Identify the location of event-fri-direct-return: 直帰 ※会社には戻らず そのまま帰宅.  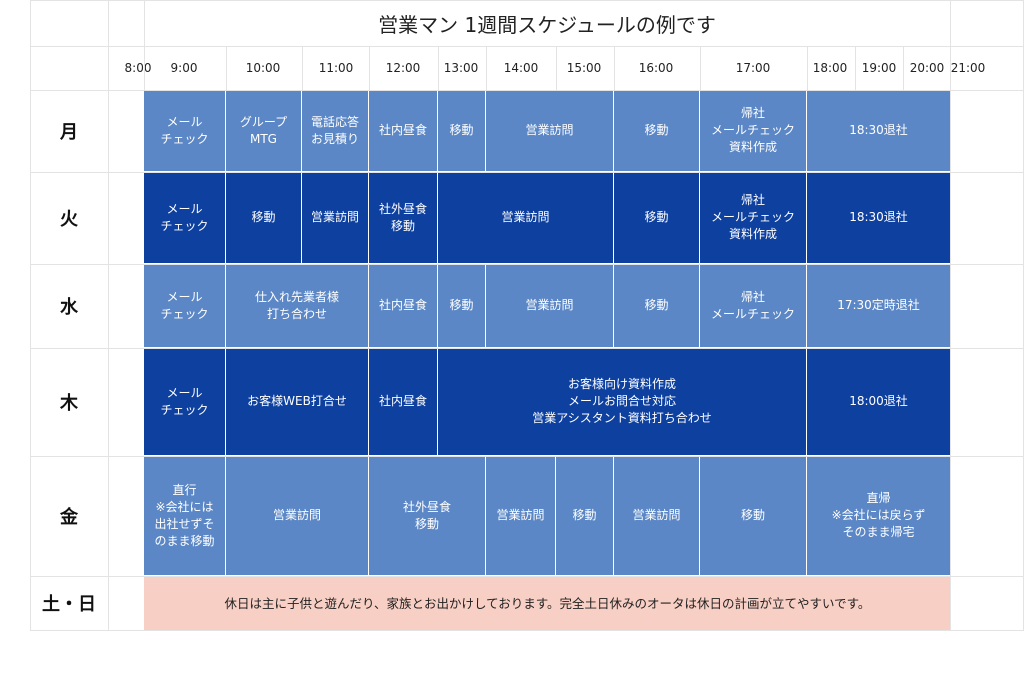
(879, 516).